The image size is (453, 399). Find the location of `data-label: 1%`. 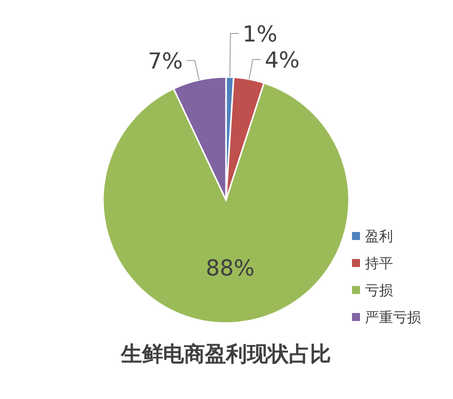

data-label: 1% is located at coordinates (260, 35).